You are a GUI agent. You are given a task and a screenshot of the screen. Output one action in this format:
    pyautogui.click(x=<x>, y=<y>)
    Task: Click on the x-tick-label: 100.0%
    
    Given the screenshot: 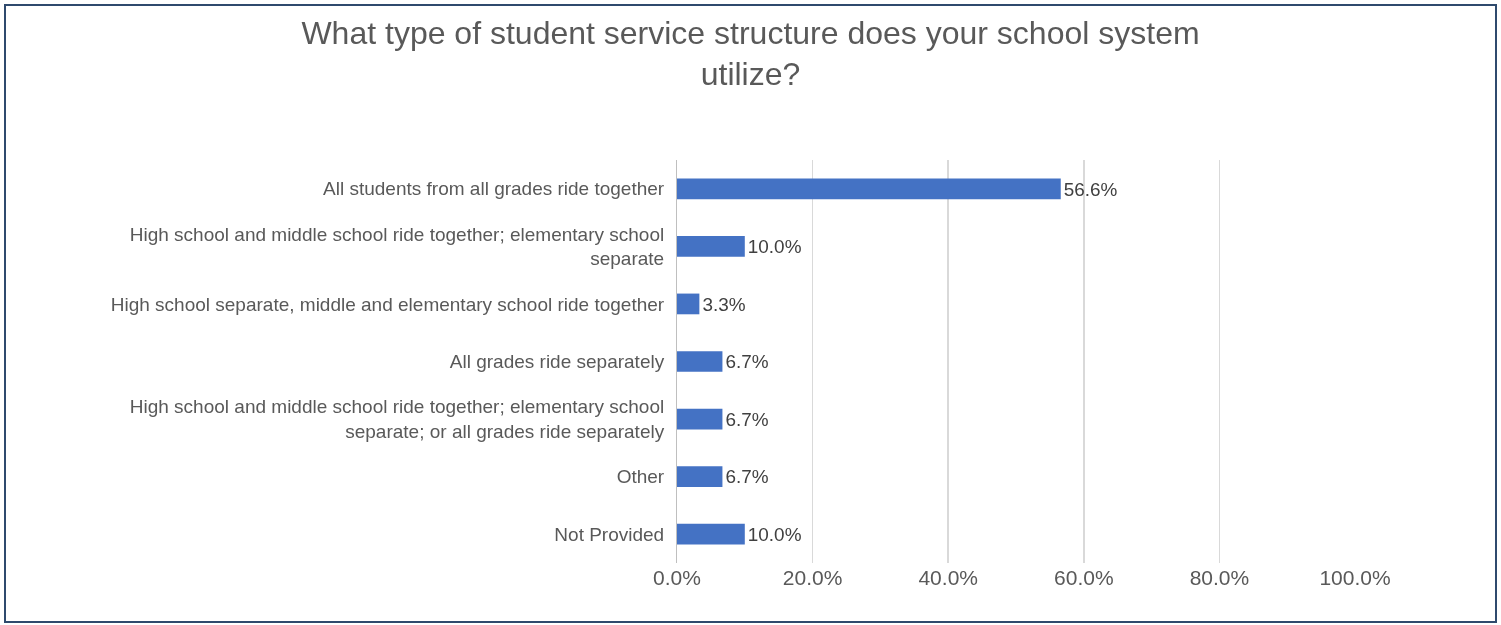 What is the action you would take?
    pyautogui.click(x=1355, y=577)
    